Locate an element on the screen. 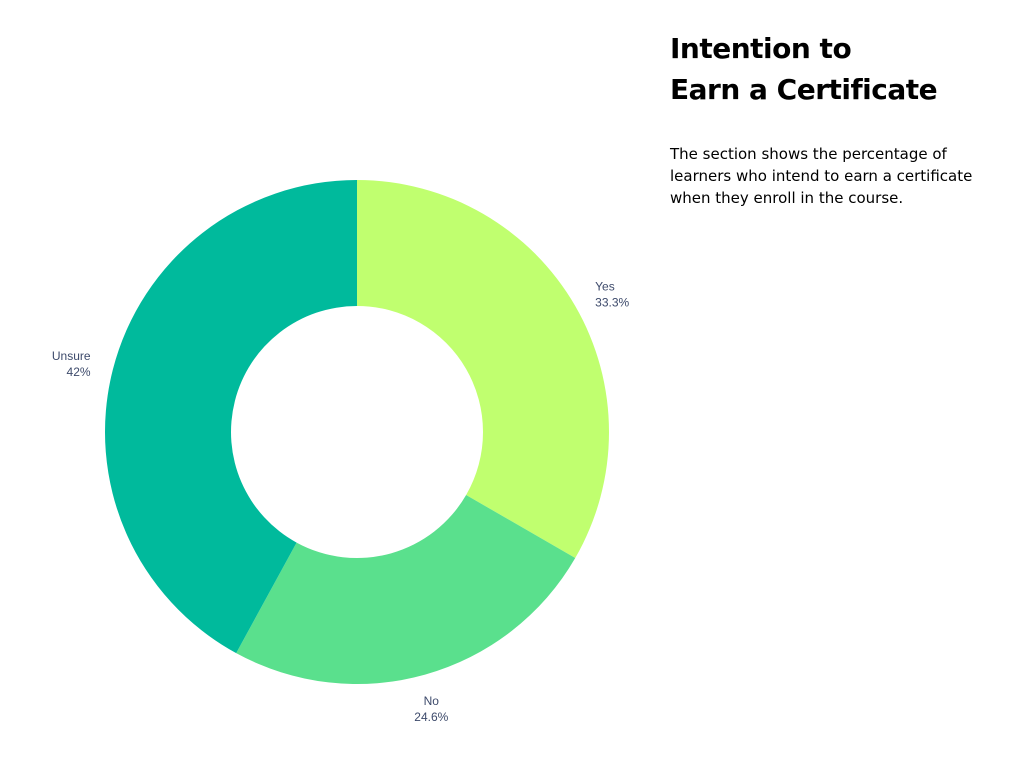 The width and height of the screenshot is (1024, 768). chart-title-line-2: Earn a Certificate is located at coordinates (804, 89).